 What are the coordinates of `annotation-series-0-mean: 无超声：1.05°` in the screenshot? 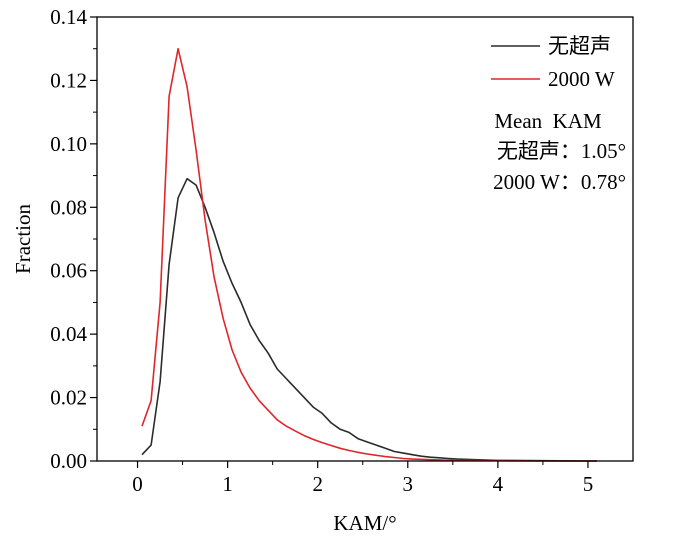 It's located at (561, 151).